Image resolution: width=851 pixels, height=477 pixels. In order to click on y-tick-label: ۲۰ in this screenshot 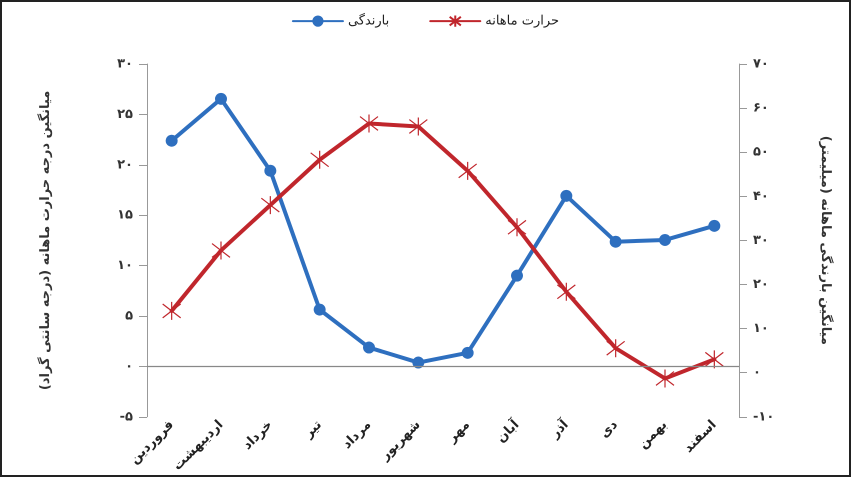, I will do `click(125, 164)`.